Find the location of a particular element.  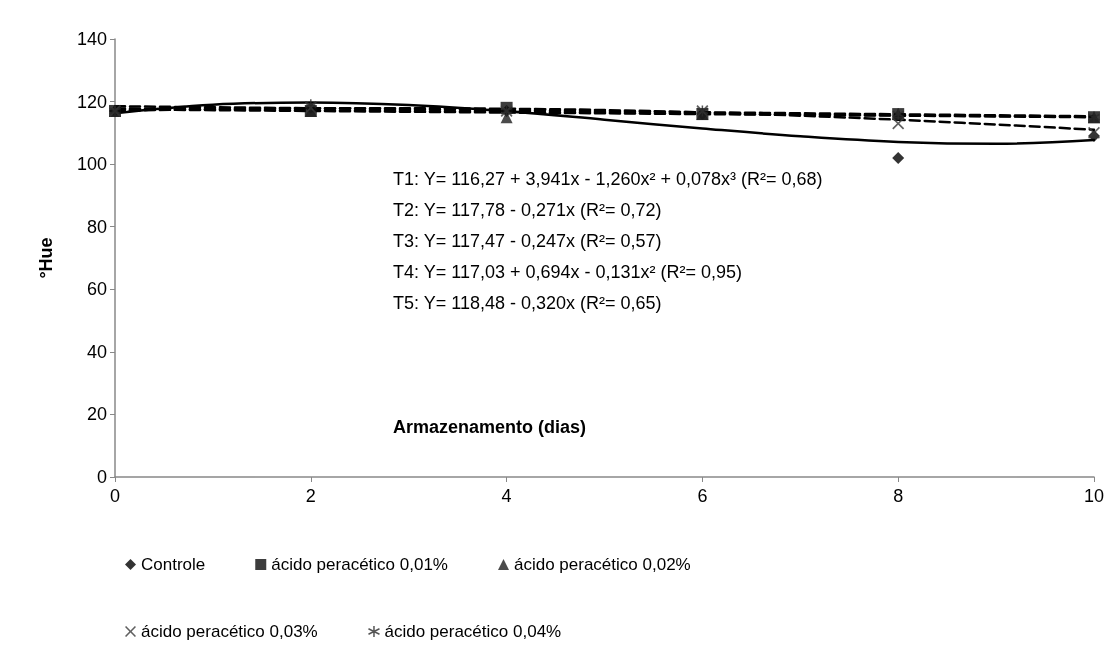

legend-label: ácido peracético 0,01% is located at coordinates (359, 564).